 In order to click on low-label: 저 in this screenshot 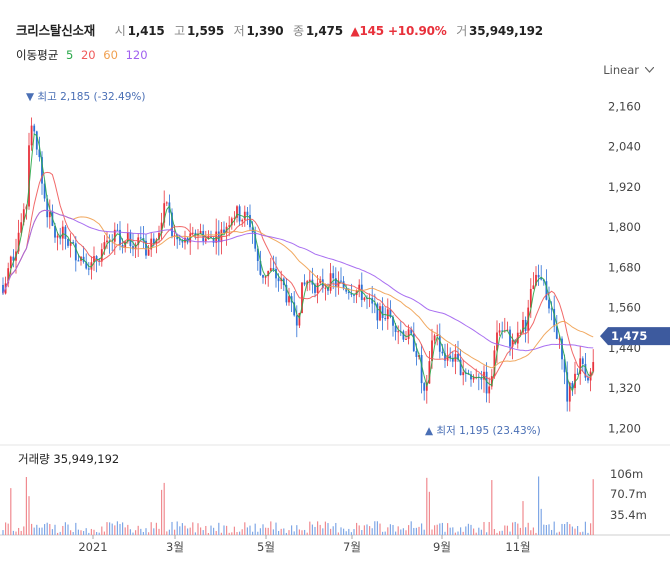, I will do `click(239, 31)`.